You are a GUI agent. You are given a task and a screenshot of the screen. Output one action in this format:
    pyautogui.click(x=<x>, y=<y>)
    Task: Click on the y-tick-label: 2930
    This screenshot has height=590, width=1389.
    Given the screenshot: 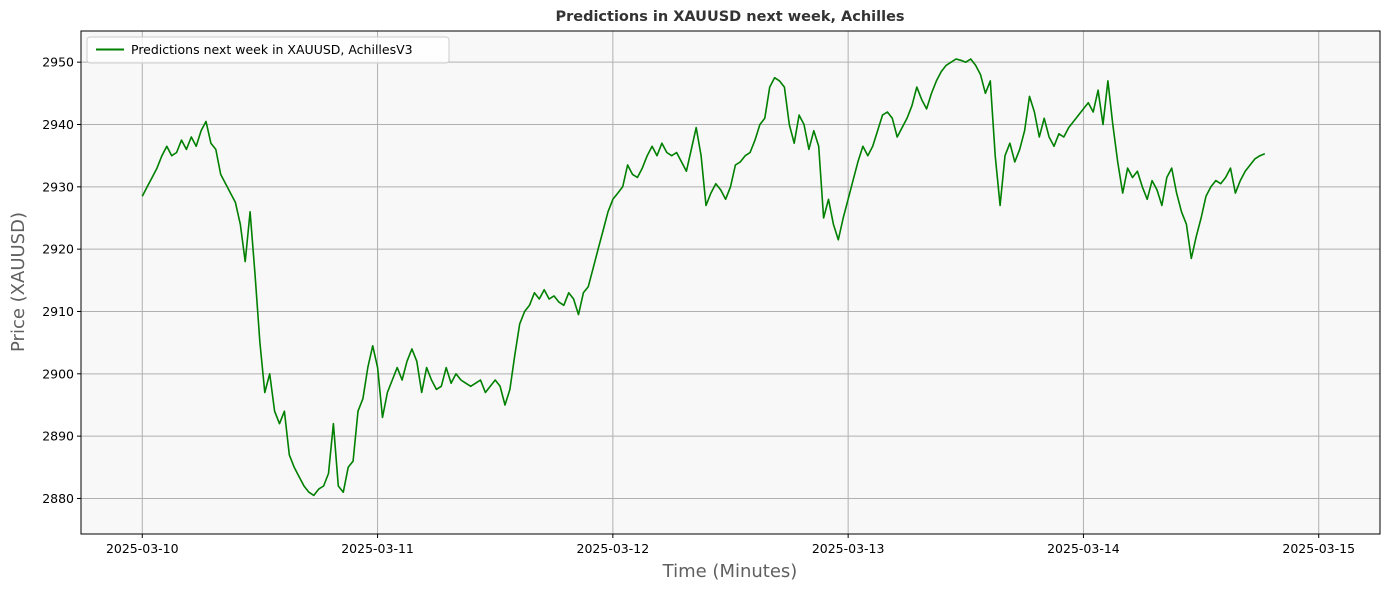 What is the action you would take?
    pyautogui.click(x=58, y=186)
    